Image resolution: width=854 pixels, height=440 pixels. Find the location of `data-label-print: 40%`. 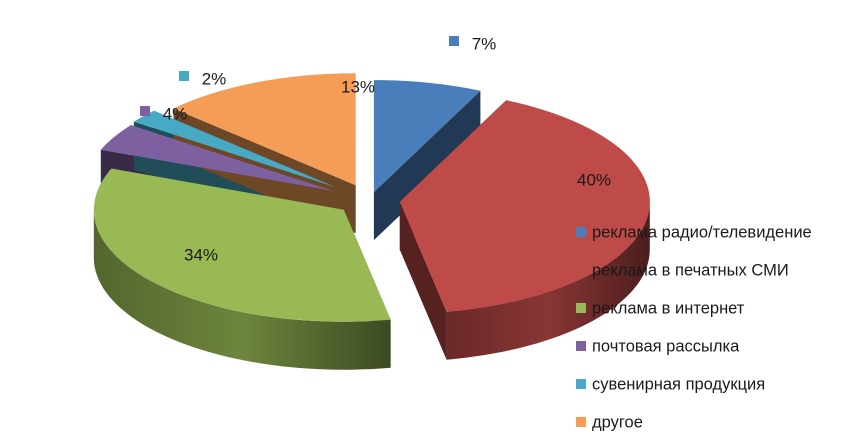

data-label-print: 40% is located at coordinates (594, 179).